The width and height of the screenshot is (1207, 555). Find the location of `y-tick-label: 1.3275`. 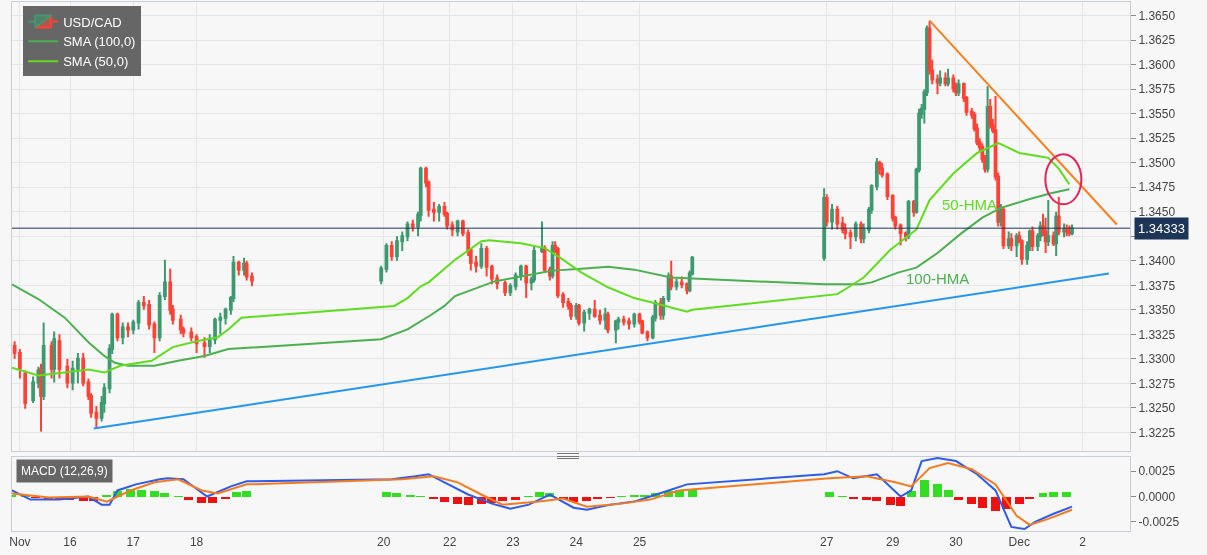

y-tick-label: 1.3275 is located at coordinates (1157, 383).